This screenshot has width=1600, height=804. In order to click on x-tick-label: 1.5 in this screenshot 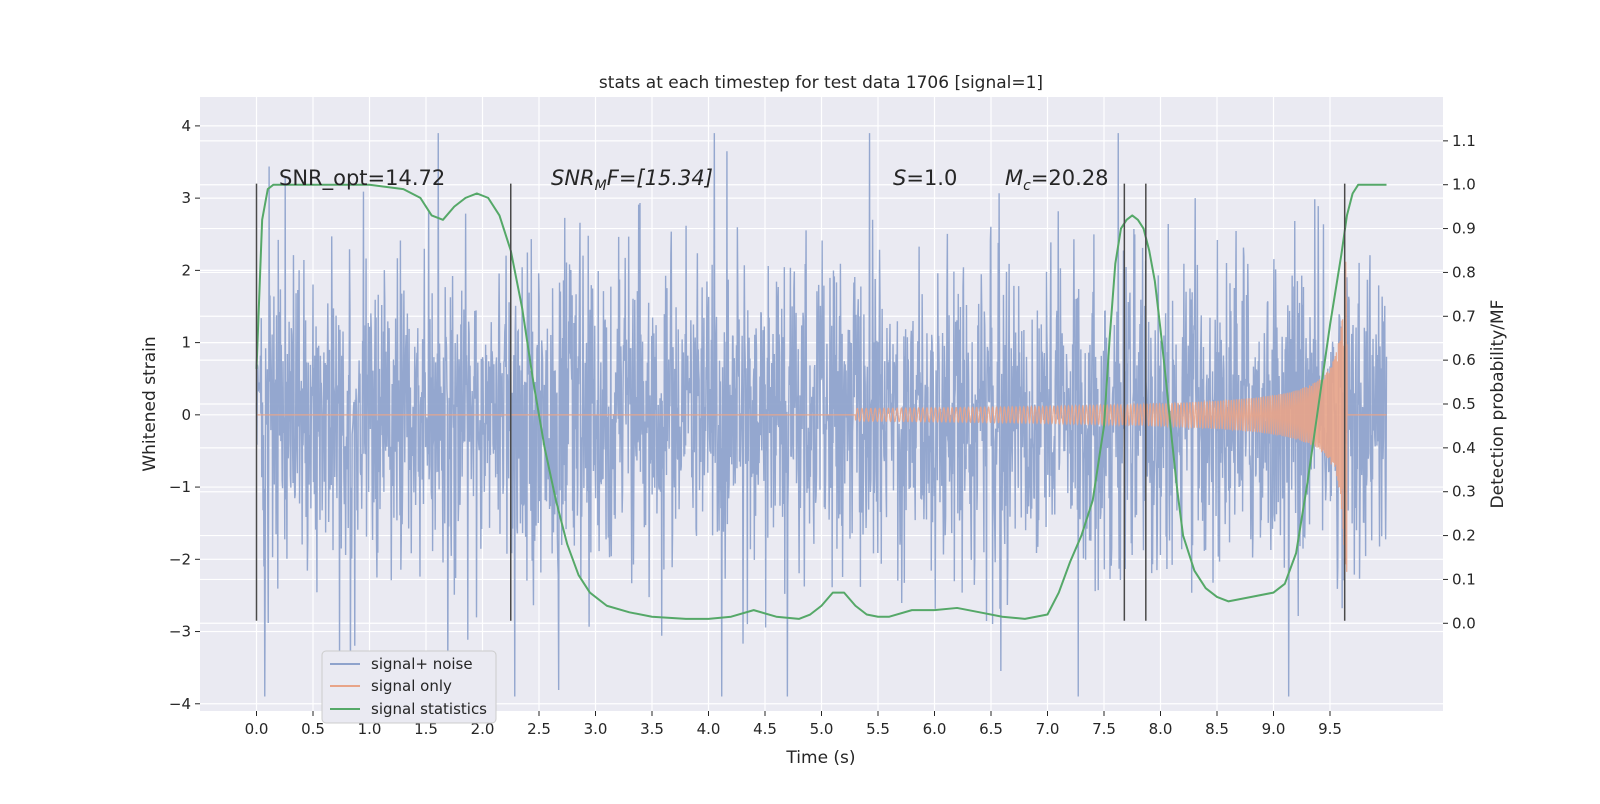, I will do `click(426, 729)`.